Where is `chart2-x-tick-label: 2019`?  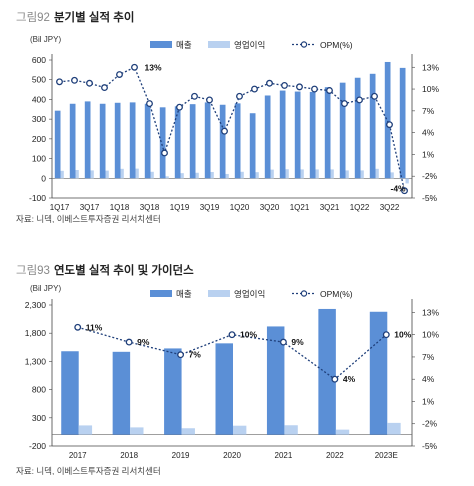
chart2-x-tick-label: 2019 is located at coordinates (181, 455).